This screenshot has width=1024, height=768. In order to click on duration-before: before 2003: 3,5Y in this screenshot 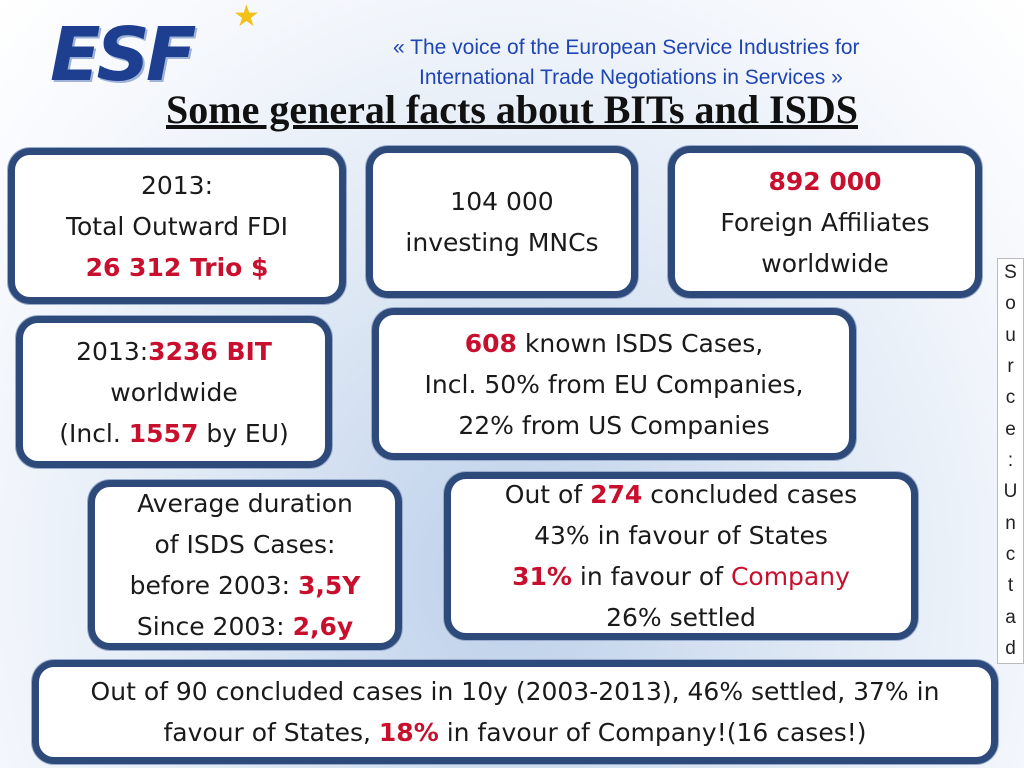, I will do `click(245, 585)`.